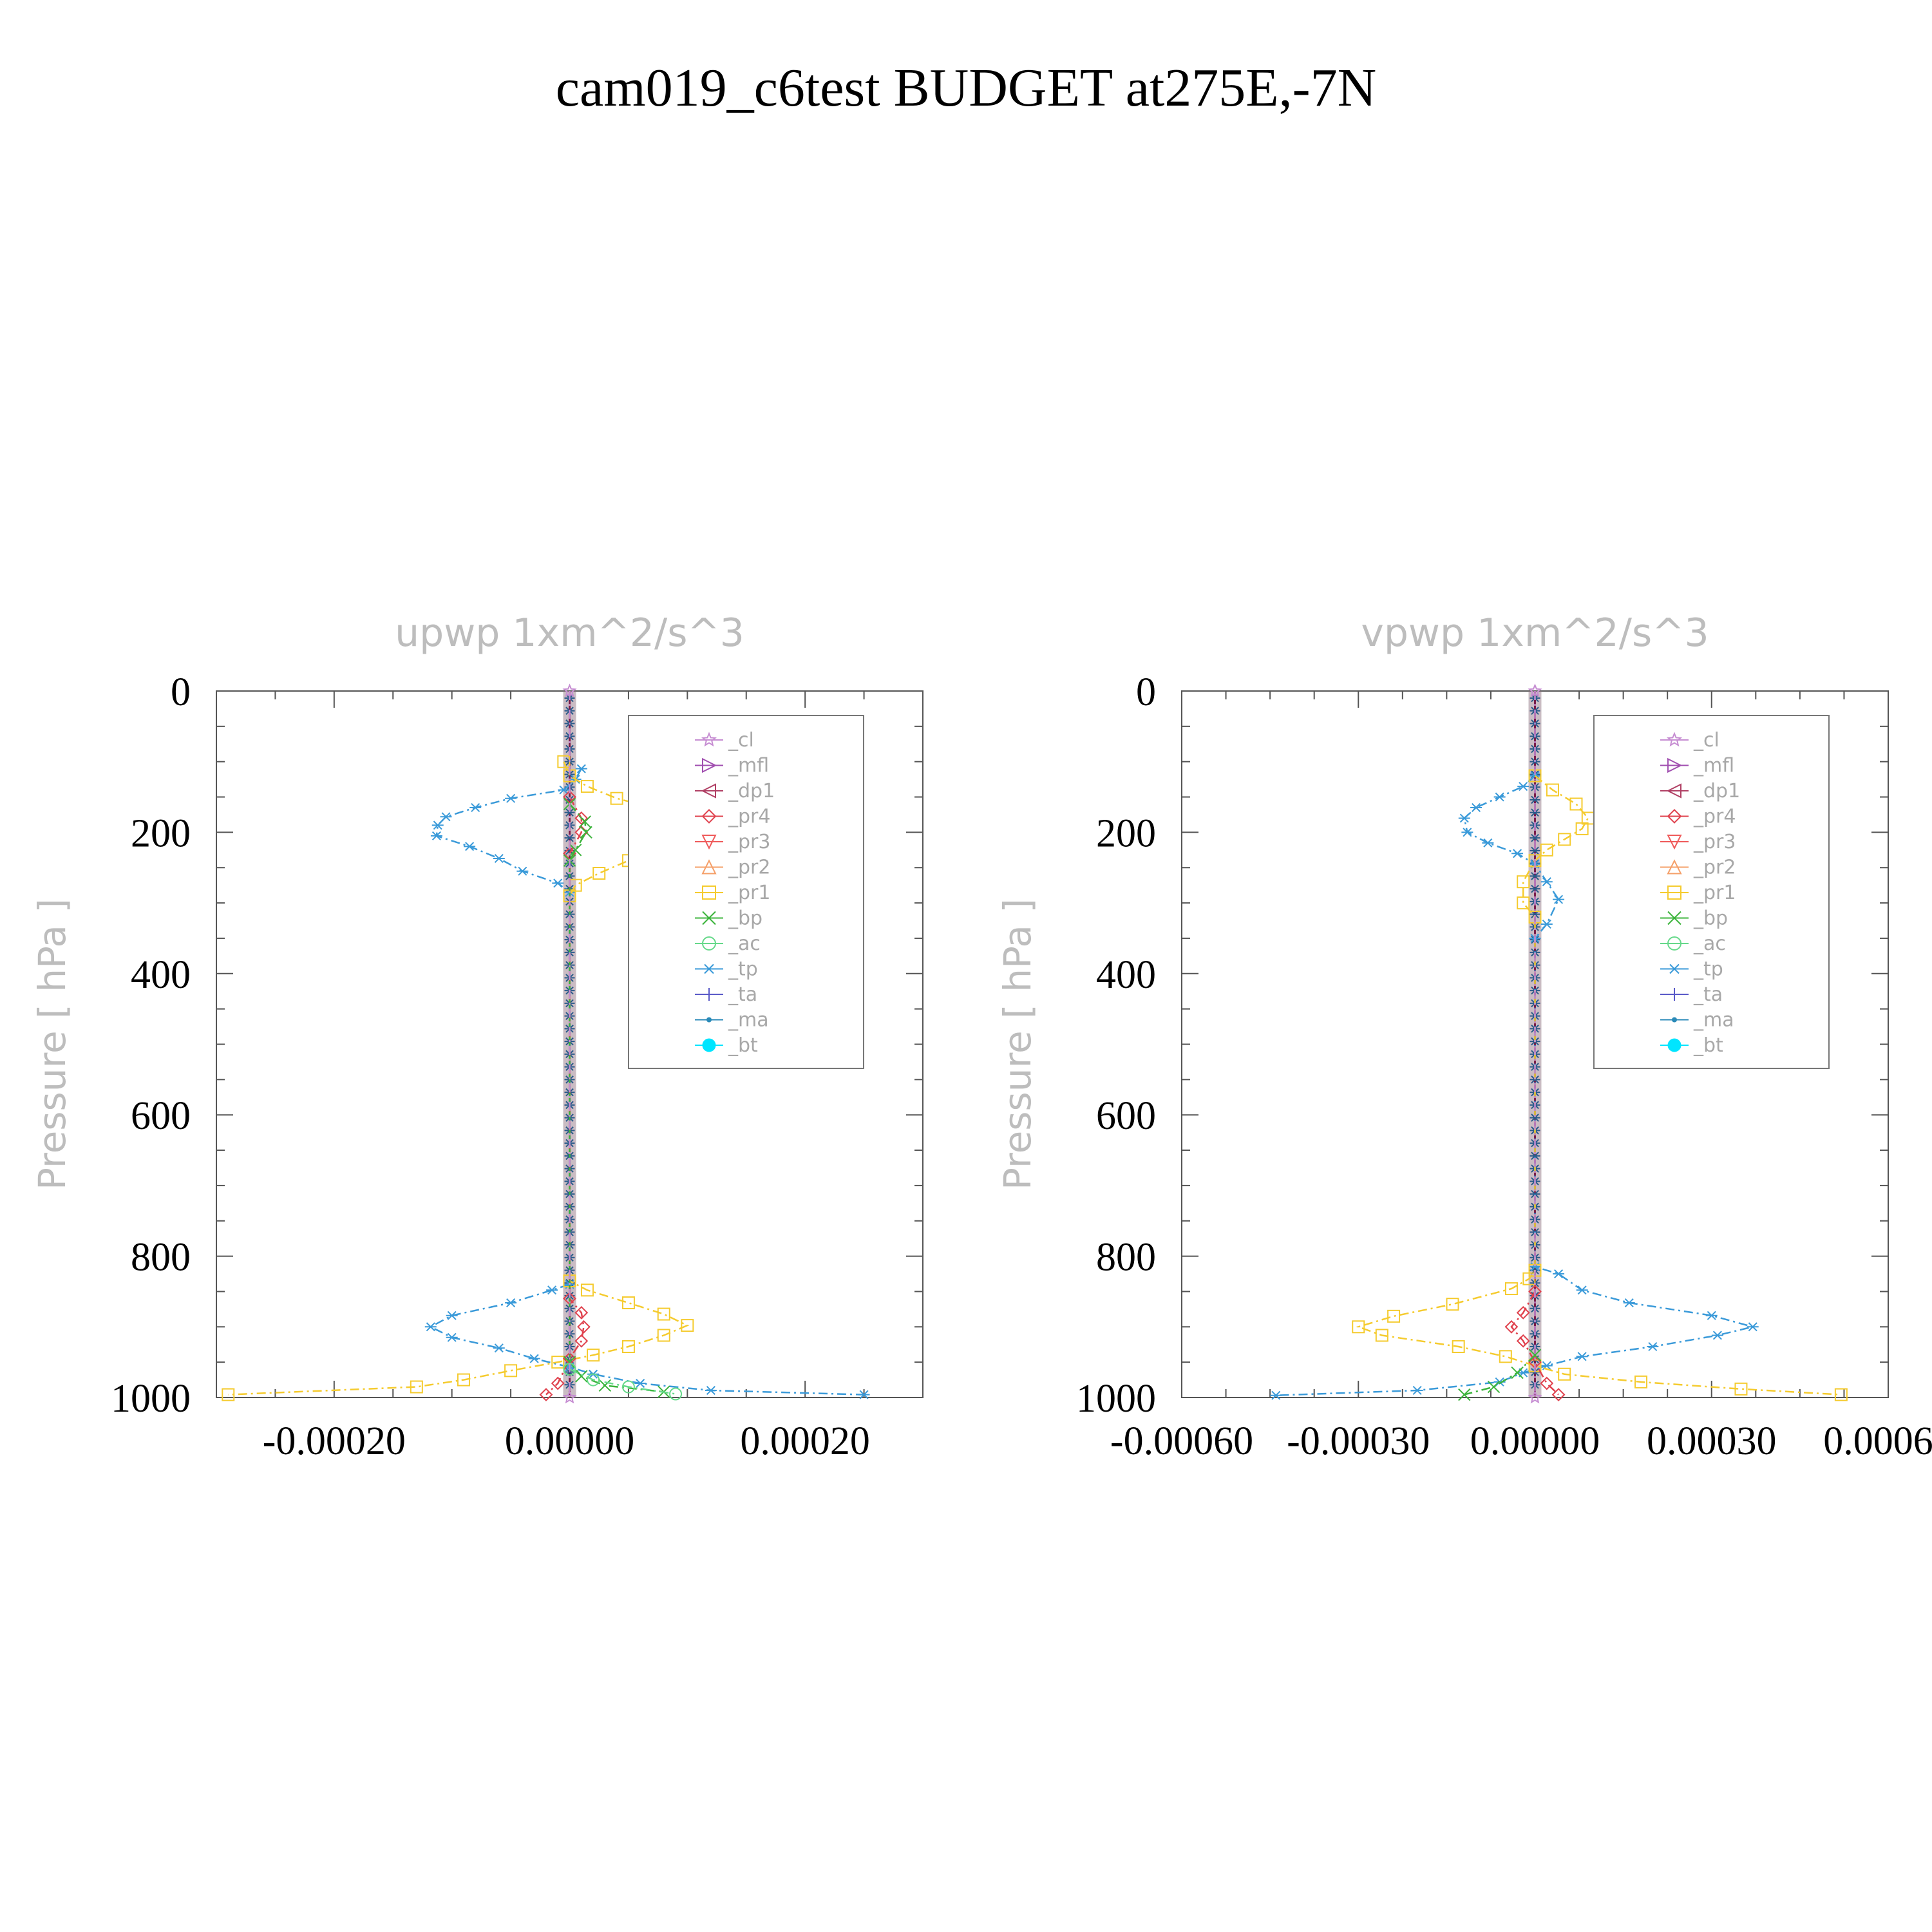 Image resolution: width=1932 pixels, height=1932 pixels. I want to click on legend-marker-bt, so click(709, 1045).